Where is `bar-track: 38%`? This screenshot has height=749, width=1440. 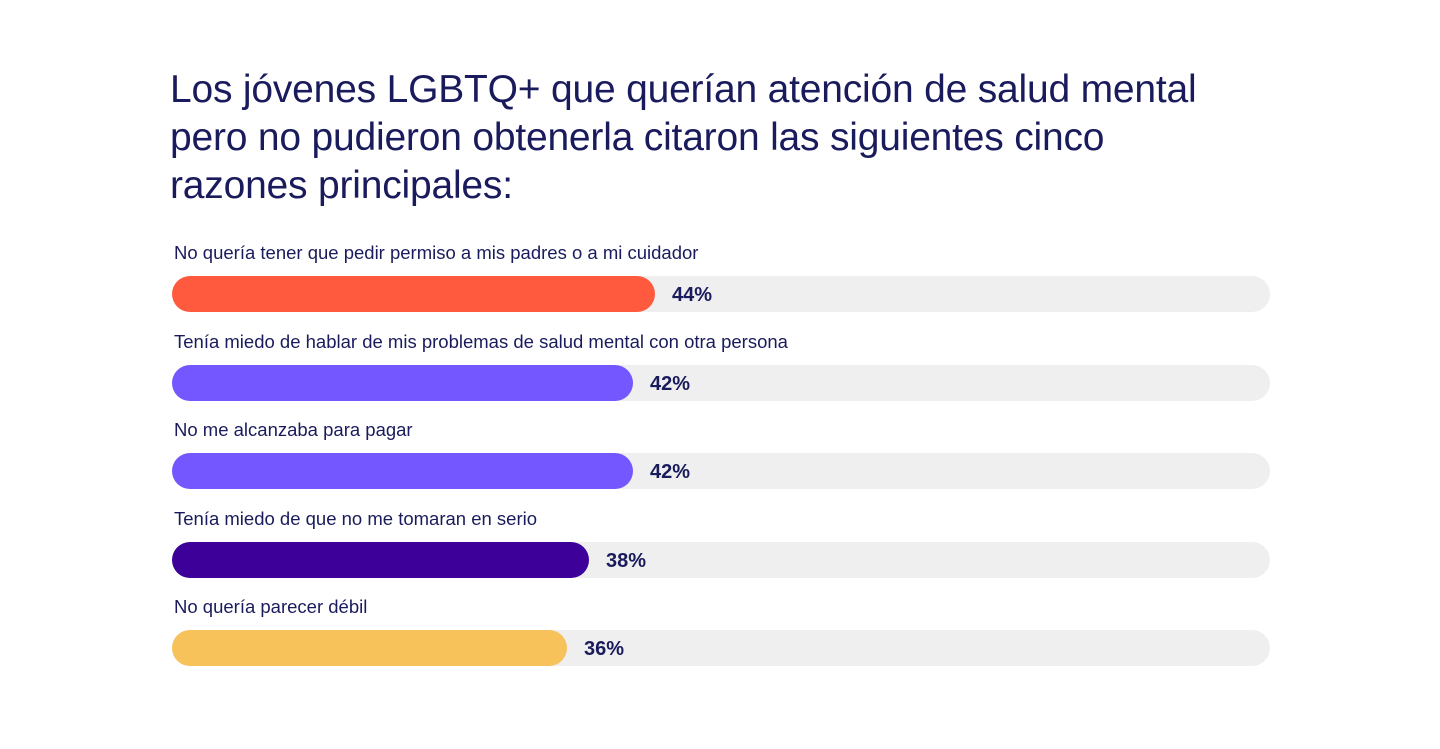
bar-track: 38% is located at coordinates (721, 559).